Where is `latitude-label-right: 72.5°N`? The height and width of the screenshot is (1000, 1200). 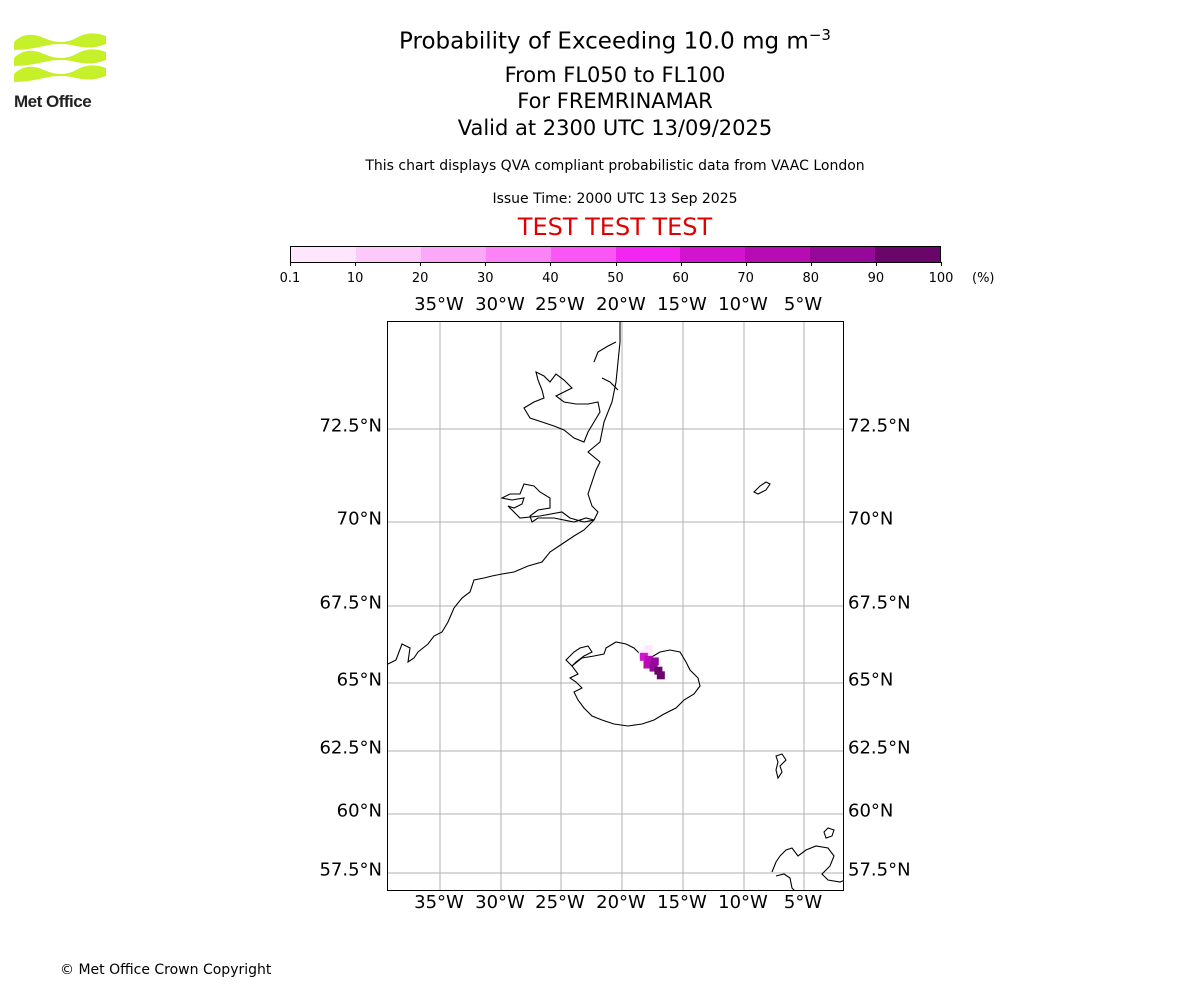 latitude-label-right: 72.5°N is located at coordinates (879, 426).